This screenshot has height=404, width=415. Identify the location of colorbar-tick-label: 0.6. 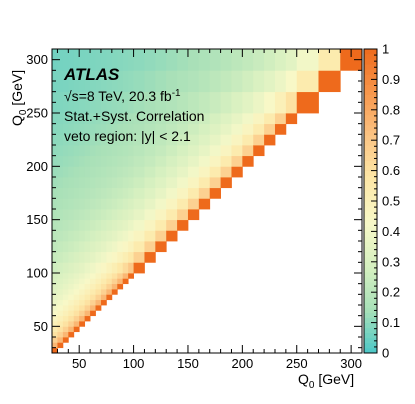
(391, 170).